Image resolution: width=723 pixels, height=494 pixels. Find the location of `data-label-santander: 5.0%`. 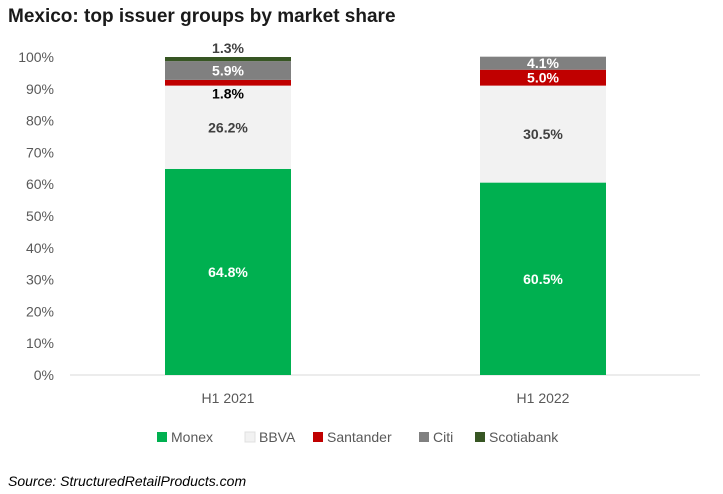

data-label-santander: 5.0% is located at coordinates (543, 78).